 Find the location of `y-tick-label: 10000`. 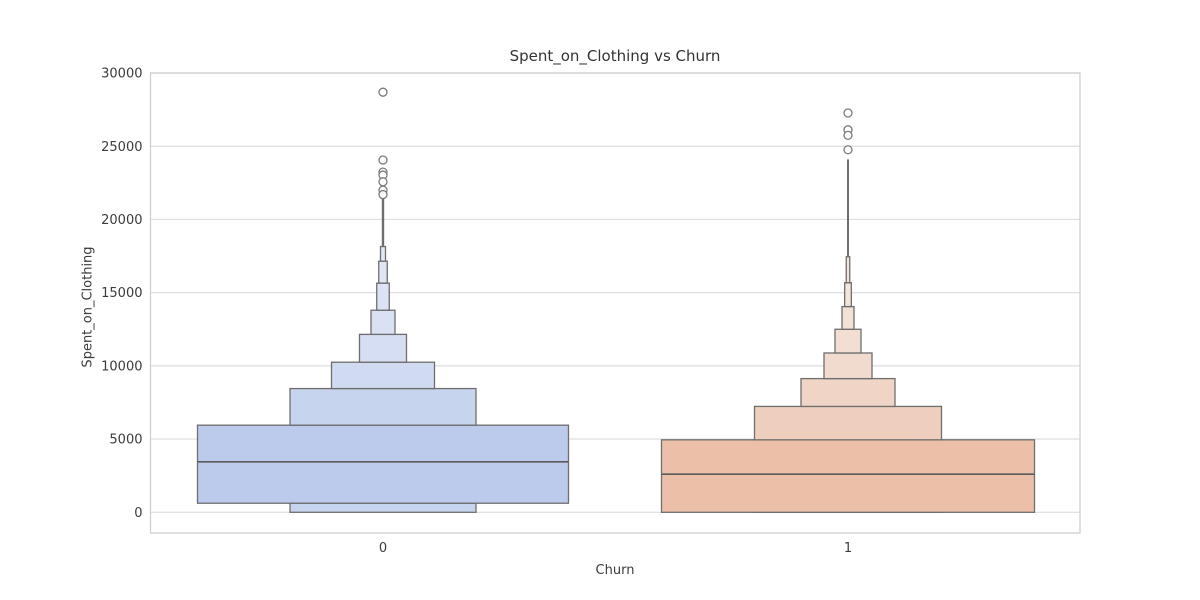

y-tick-label: 10000 is located at coordinates (121, 366).